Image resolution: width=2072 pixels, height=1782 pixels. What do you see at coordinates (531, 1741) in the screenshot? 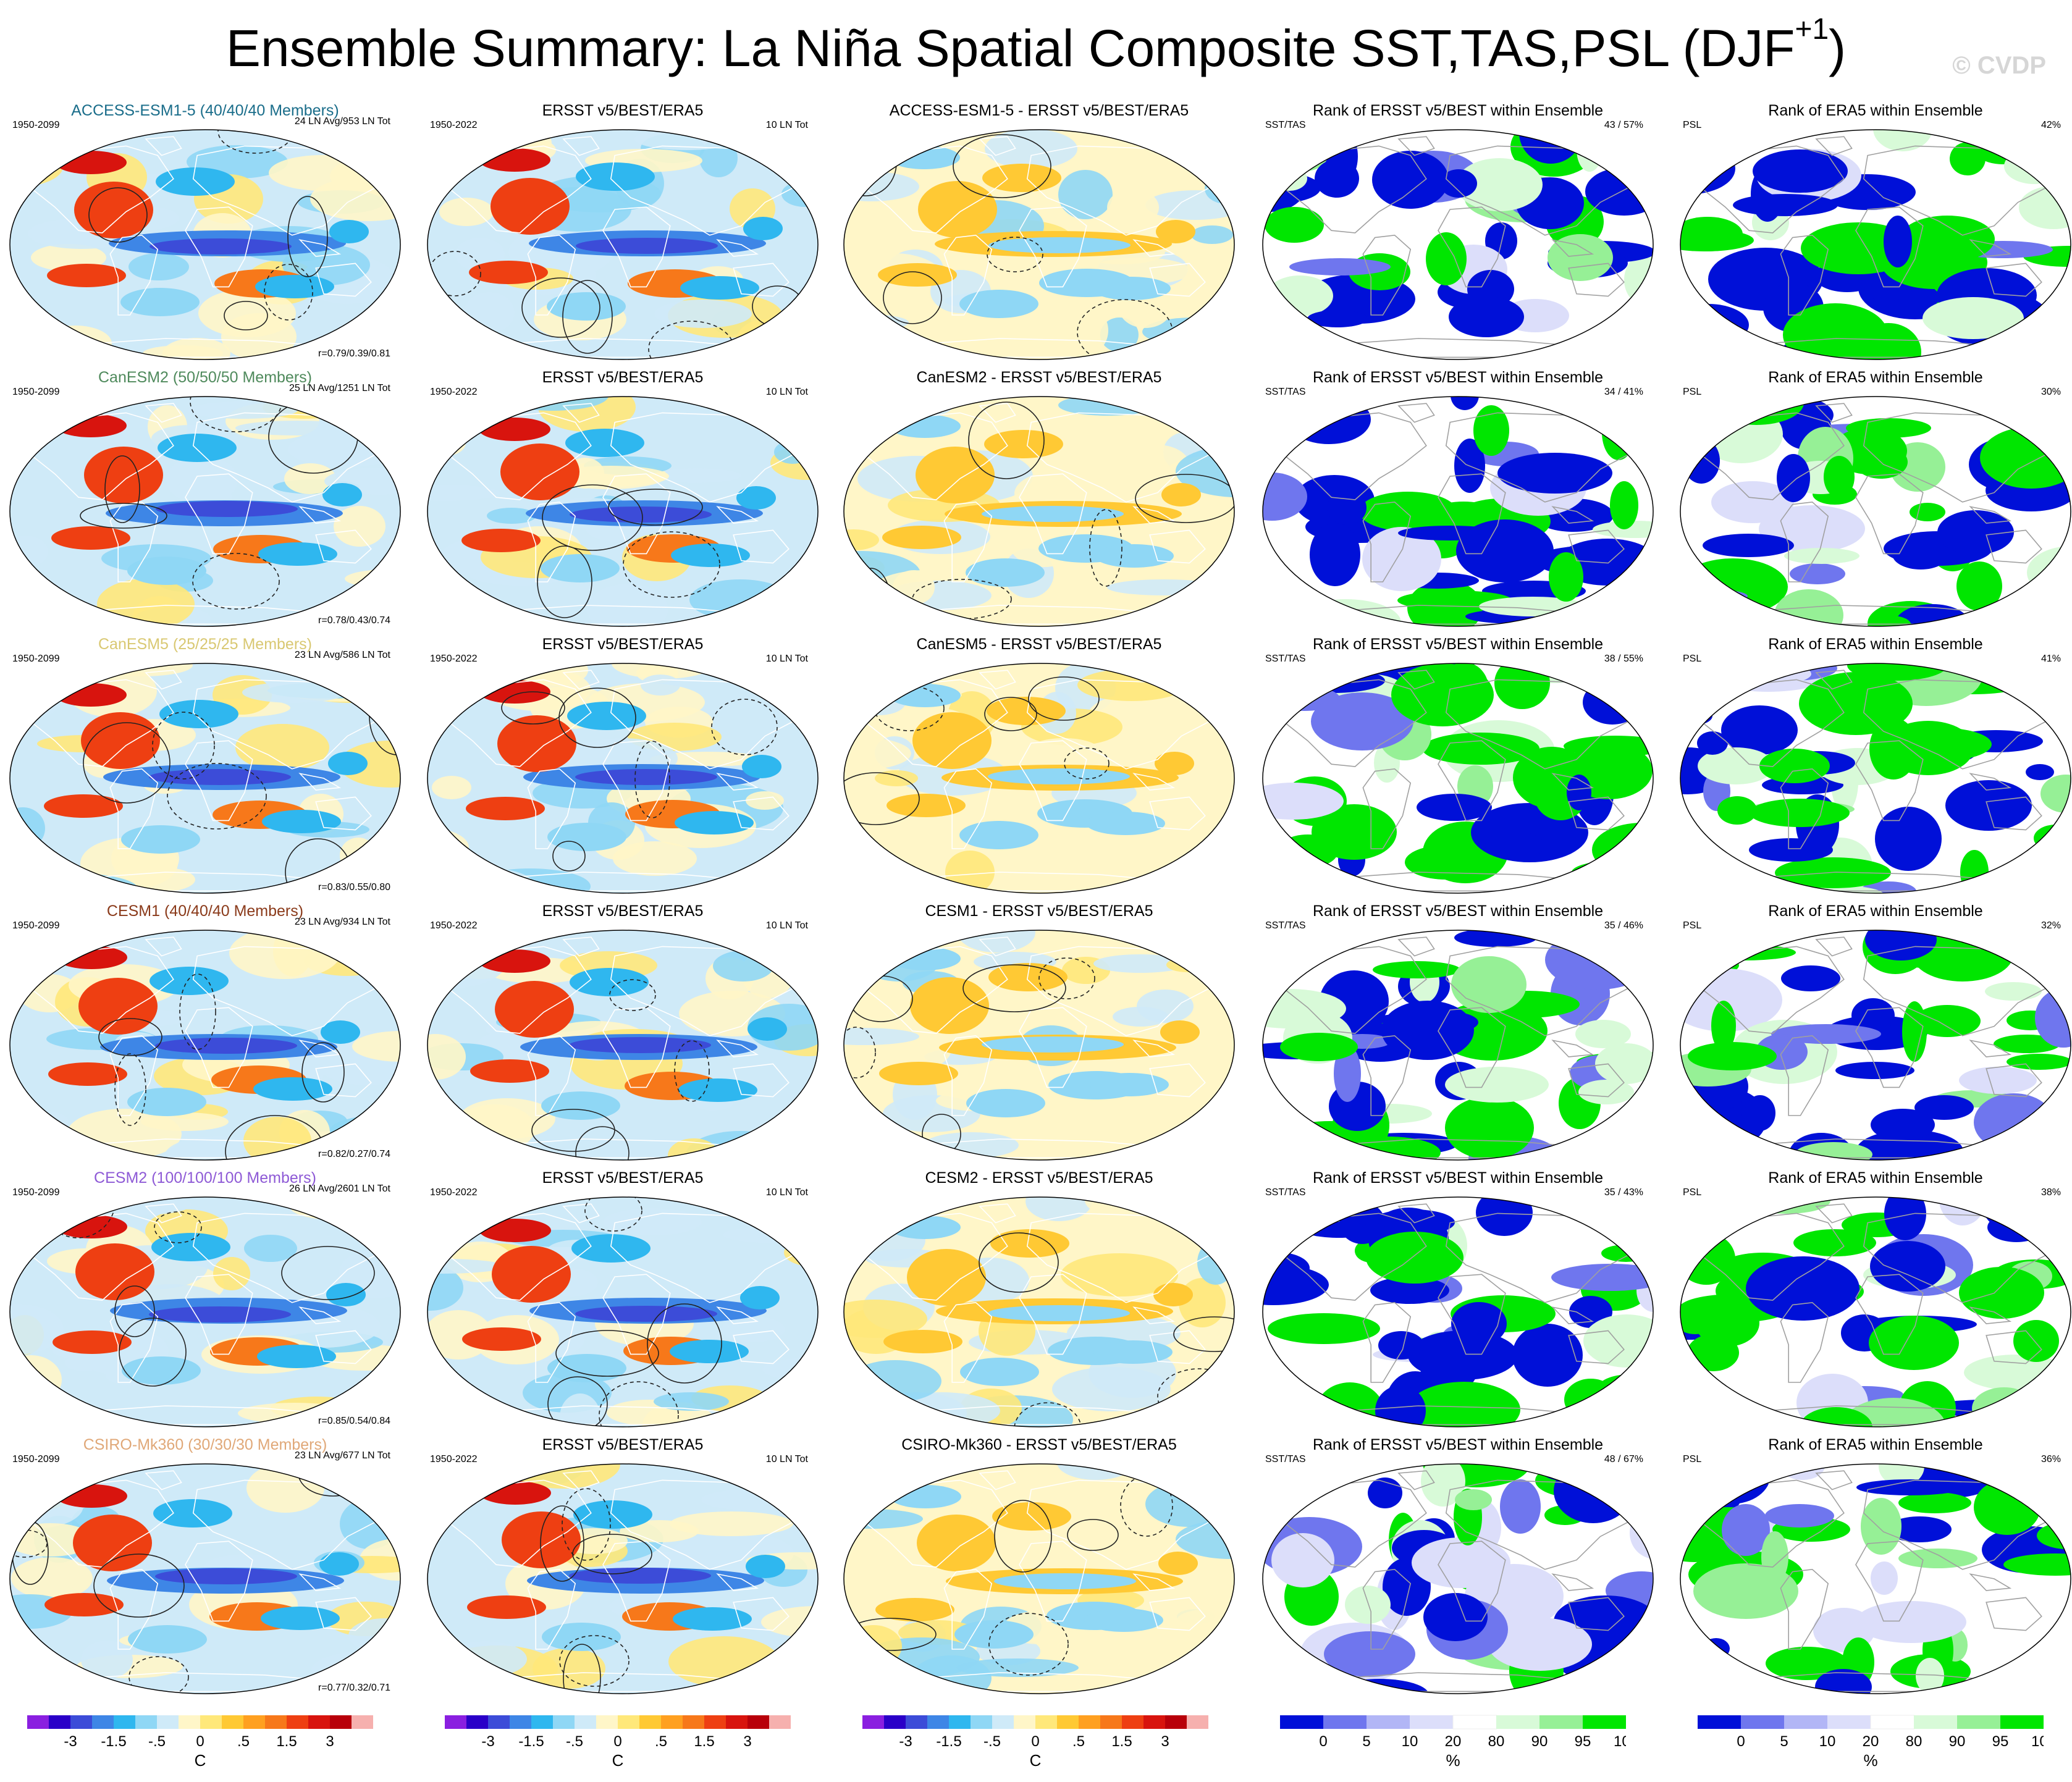
I see `colorbar-tick-label: -1.5` at bounding box center [531, 1741].